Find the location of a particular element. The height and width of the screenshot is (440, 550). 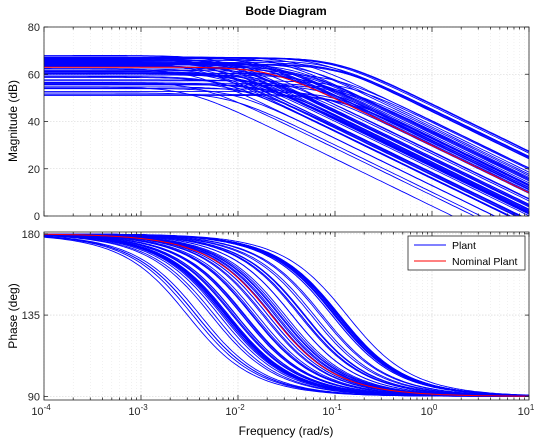

magnitude-y-tick-label: 80 is located at coordinates (34, 28).